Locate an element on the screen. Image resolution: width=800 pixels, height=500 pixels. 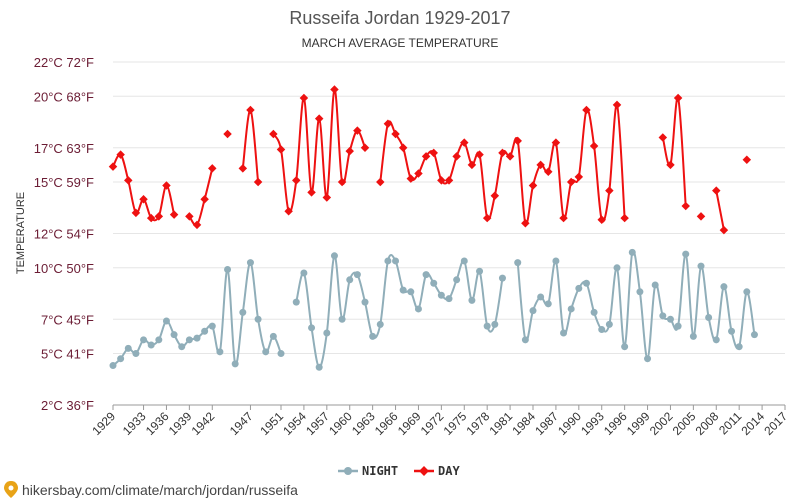
y-tick-label: 17°C 63°F is located at coordinates (64, 148).